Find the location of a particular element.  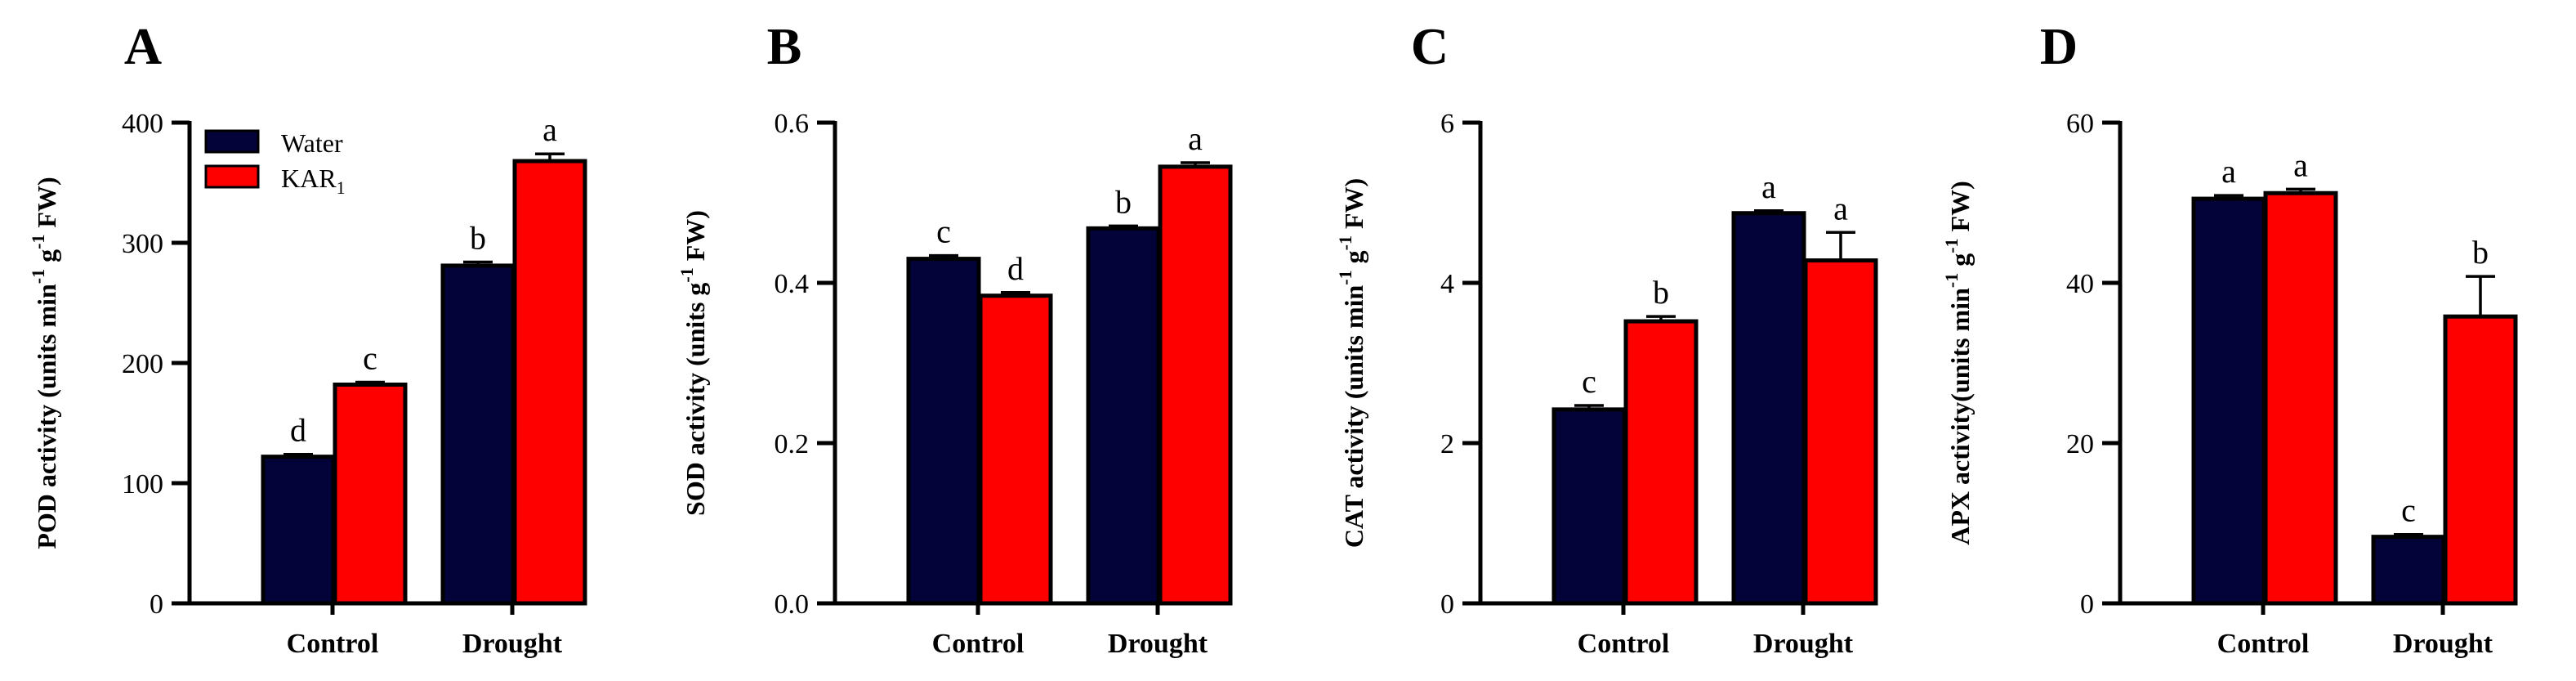

y-tick-label: 4 is located at coordinates (1447, 284).